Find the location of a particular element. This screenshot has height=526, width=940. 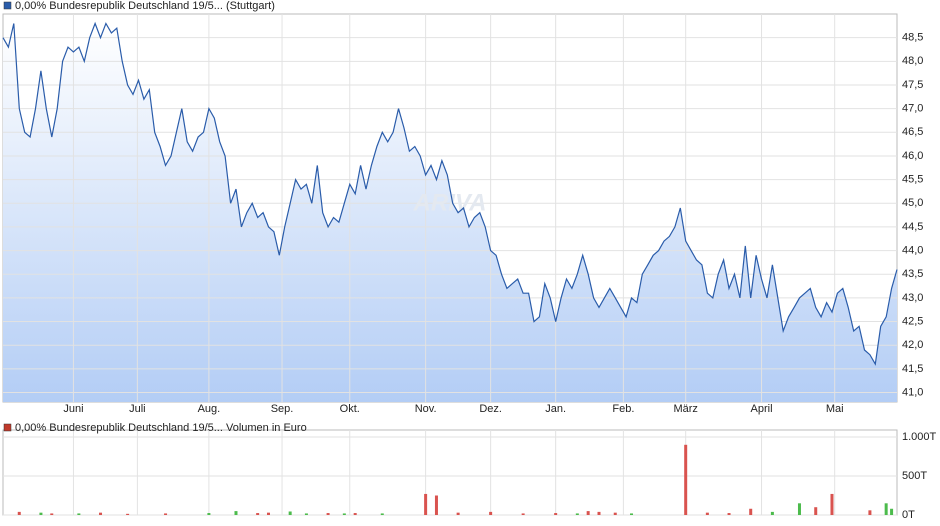

y-tick-label: 48,0 is located at coordinates (912, 61).